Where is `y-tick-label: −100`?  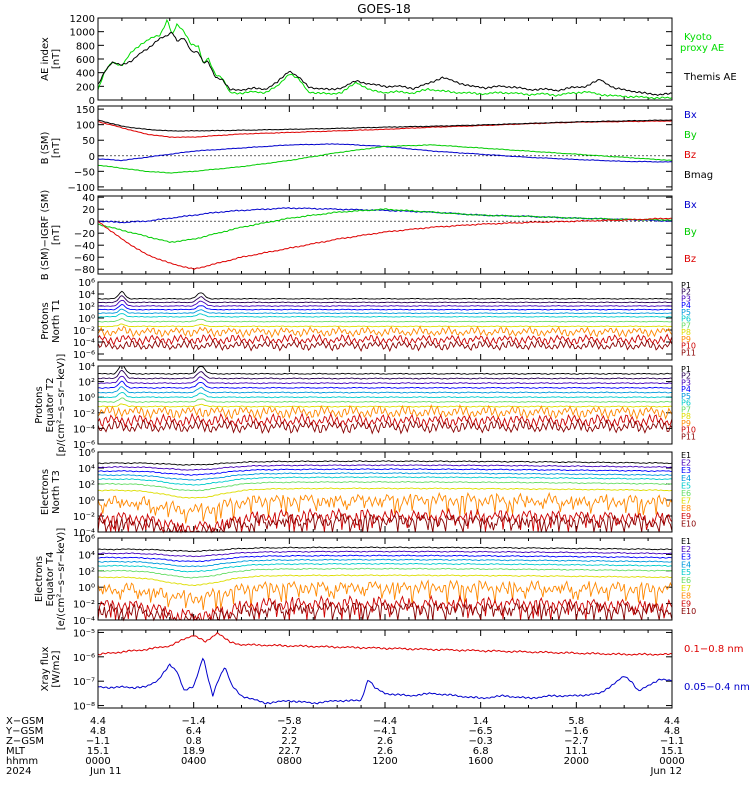 y-tick-label: −100 is located at coordinates (81, 188).